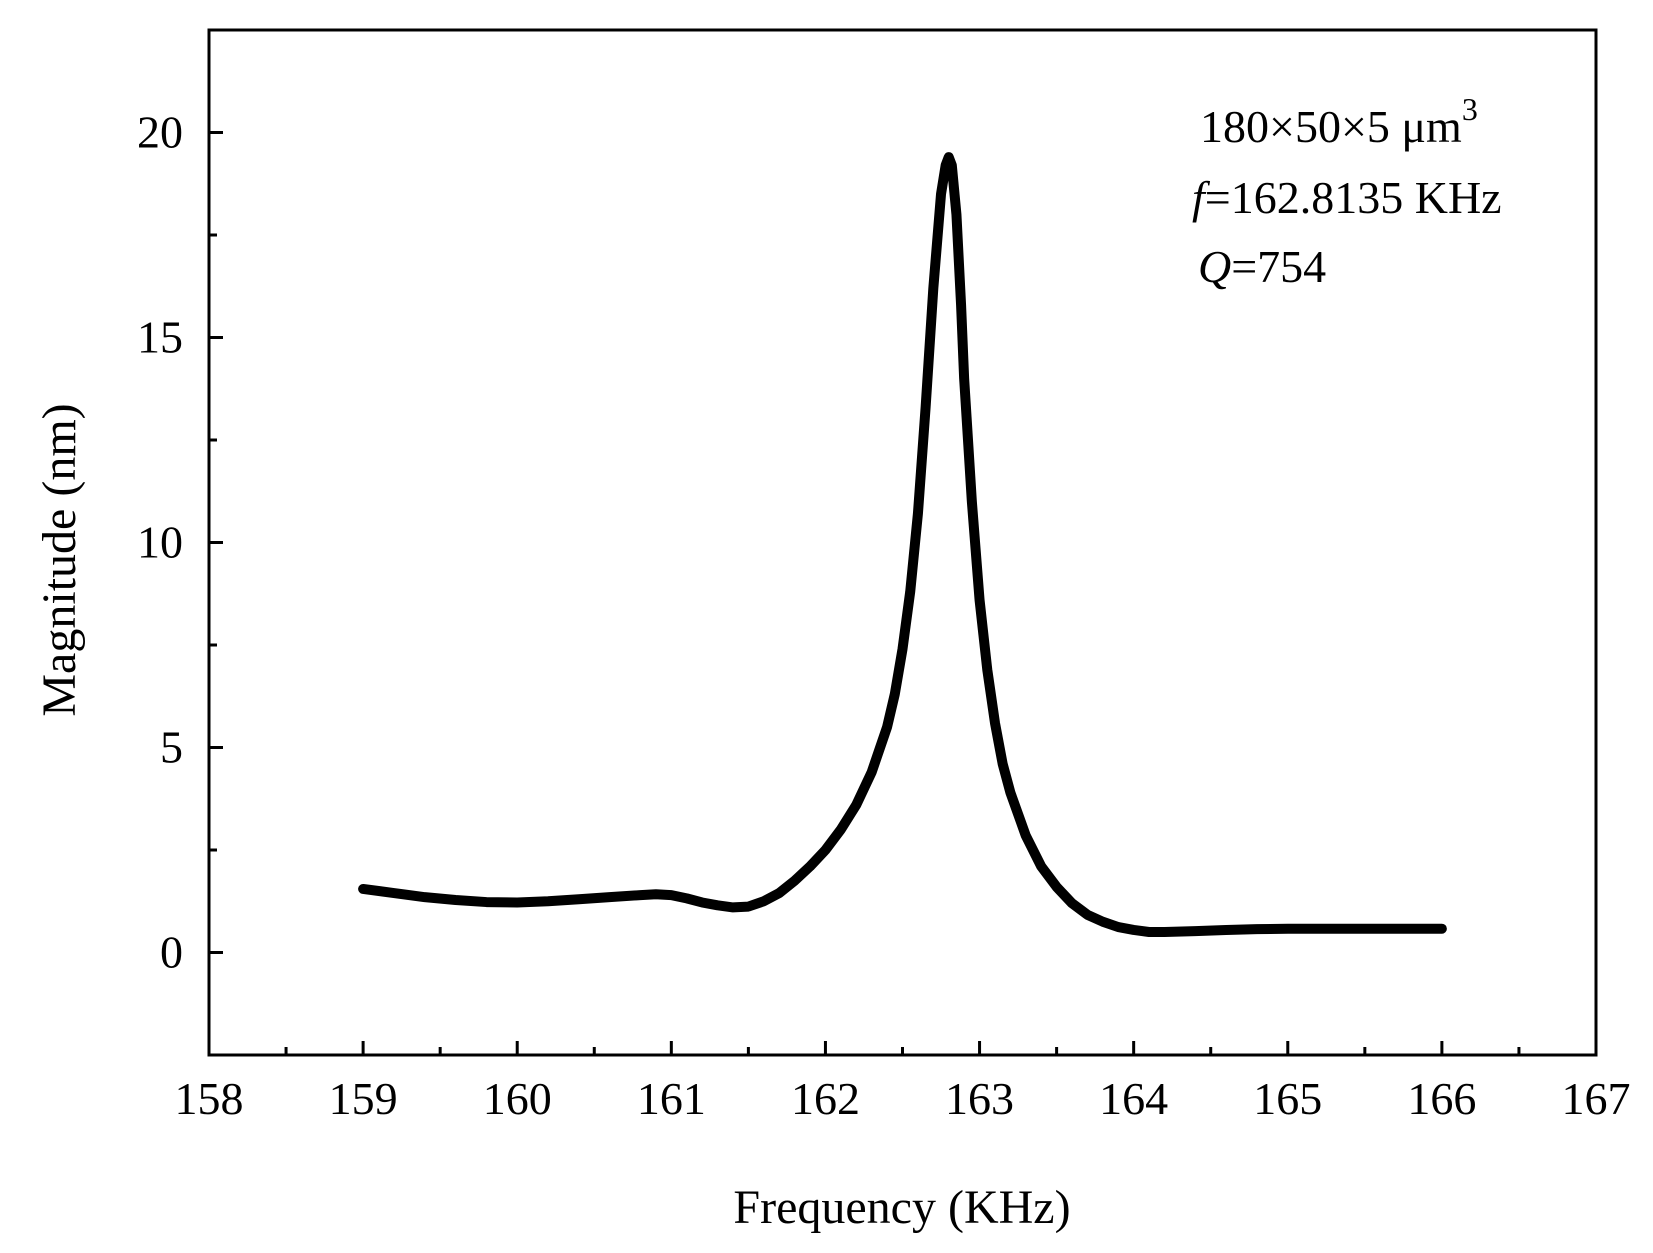 This screenshot has height=1253, width=1653. I want to click on y-tick-label-10: 10, so click(160, 542).